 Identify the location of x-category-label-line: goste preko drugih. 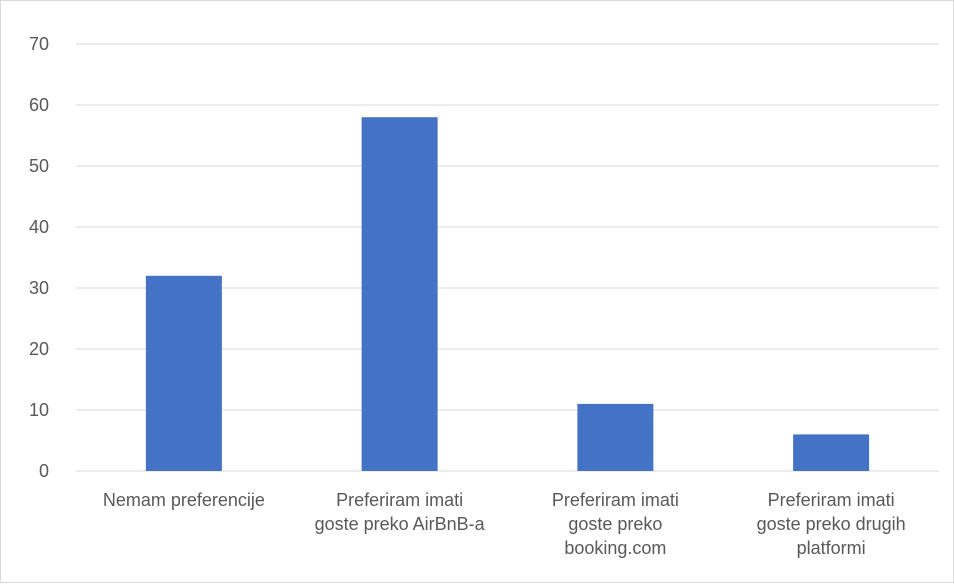
(831, 524).